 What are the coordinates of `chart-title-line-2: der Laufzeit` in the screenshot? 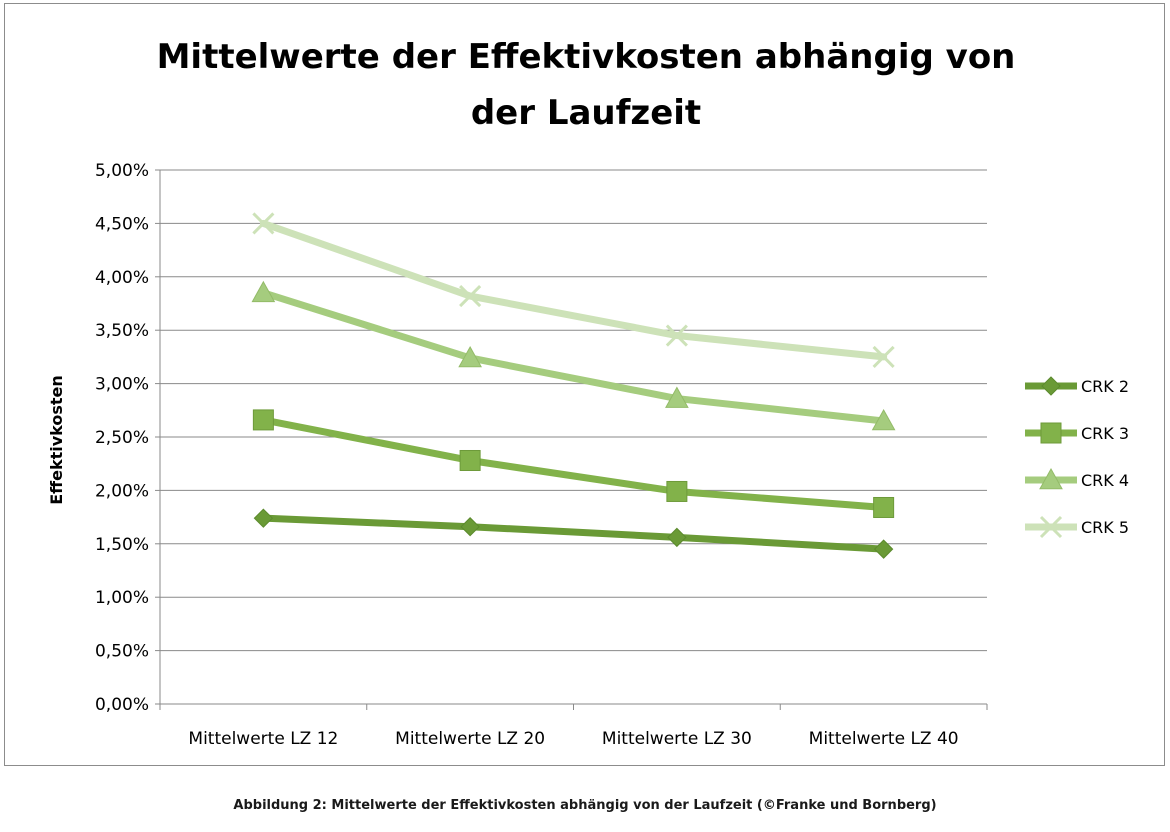 It's located at (586, 113).